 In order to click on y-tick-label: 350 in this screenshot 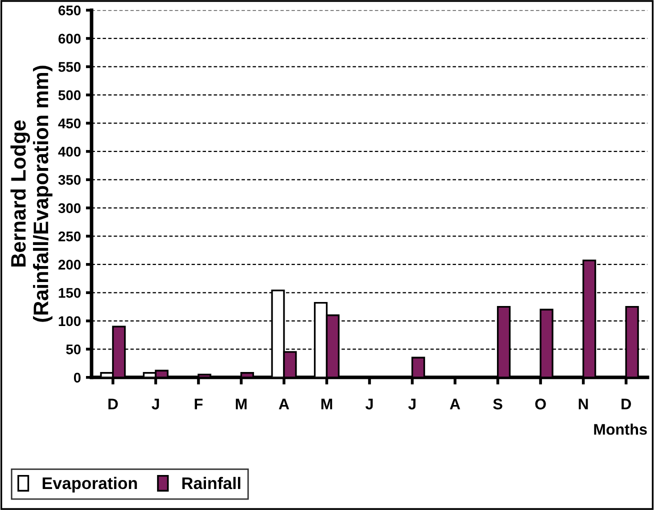, I will do `click(69, 180)`.